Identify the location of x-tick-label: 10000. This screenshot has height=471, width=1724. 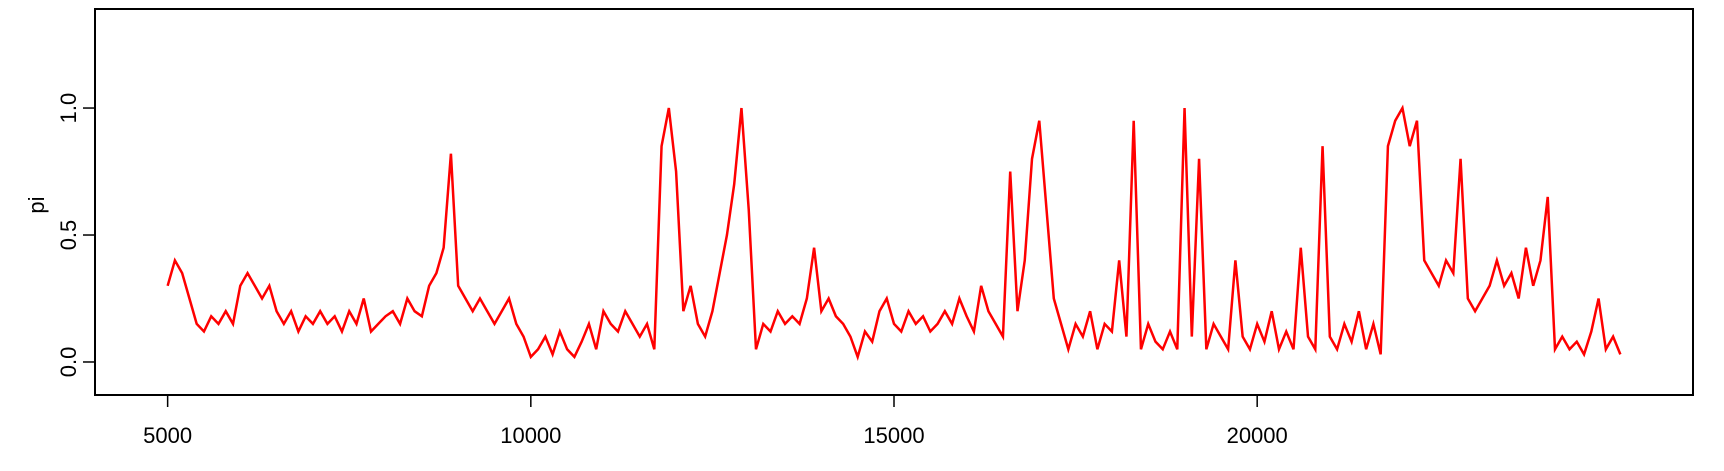
(530, 435).